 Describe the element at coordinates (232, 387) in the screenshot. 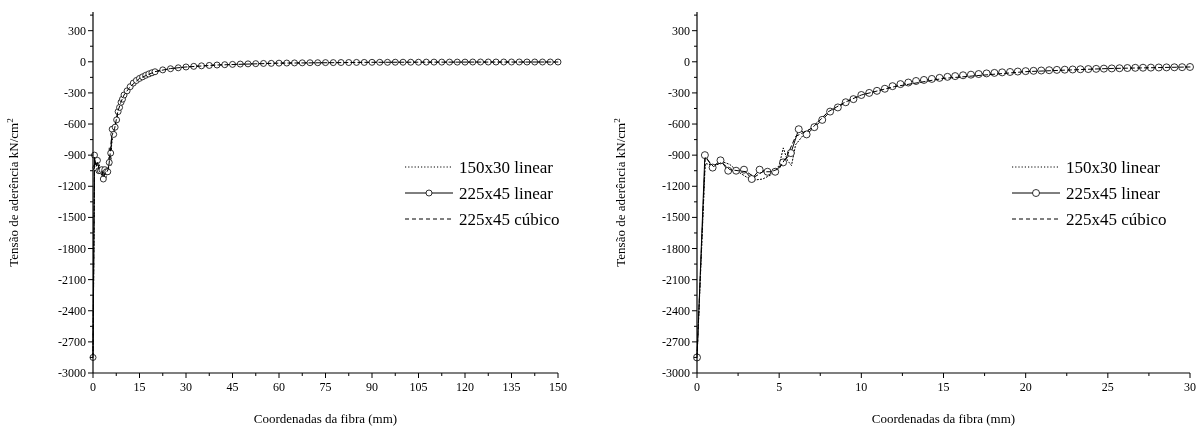

I see `x-tick-label: 45` at that location.